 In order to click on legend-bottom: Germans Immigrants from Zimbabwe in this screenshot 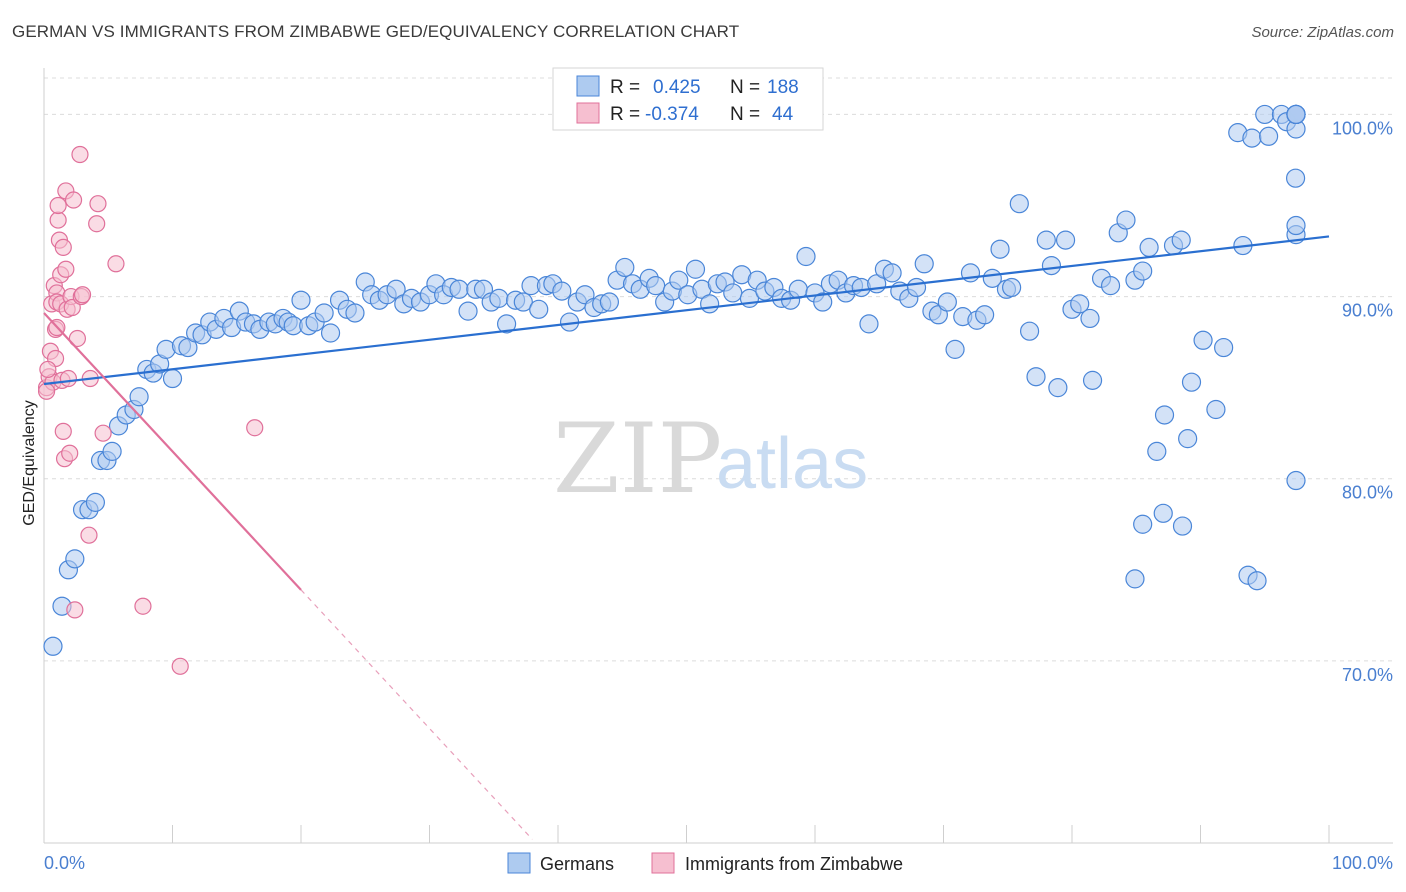, I will do `click(705, 863)`.